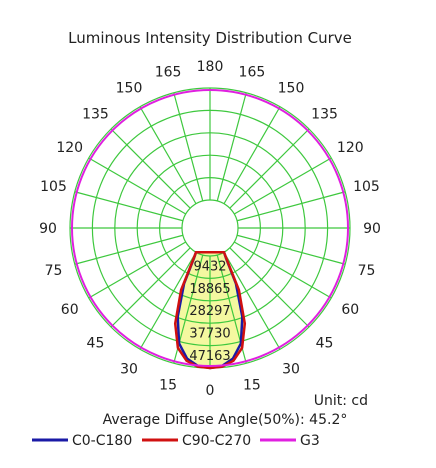 The width and height of the screenshot is (436, 468). What do you see at coordinates (210, 67) in the screenshot?
I see `angle-label: 180` at bounding box center [210, 67].